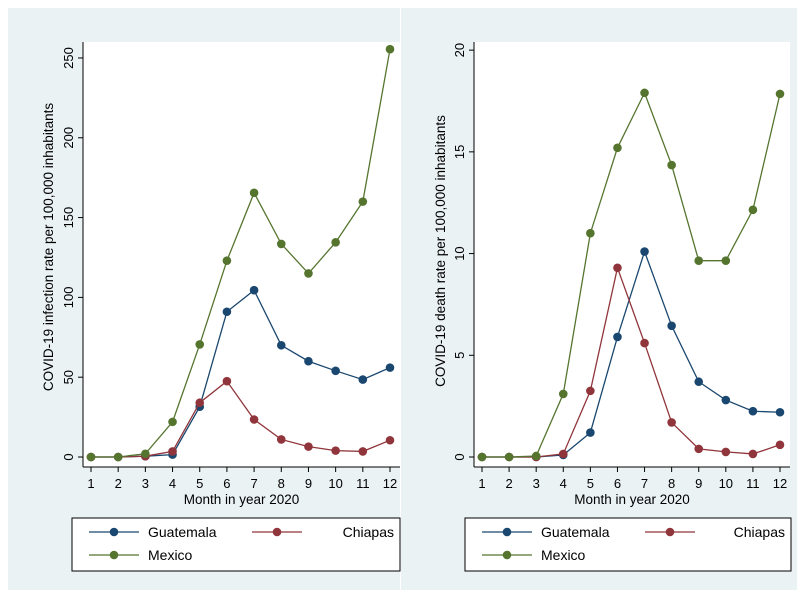 The height and width of the screenshot is (594, 805). I want to click on infection-x-tick-label: 1, so click(90, 483).